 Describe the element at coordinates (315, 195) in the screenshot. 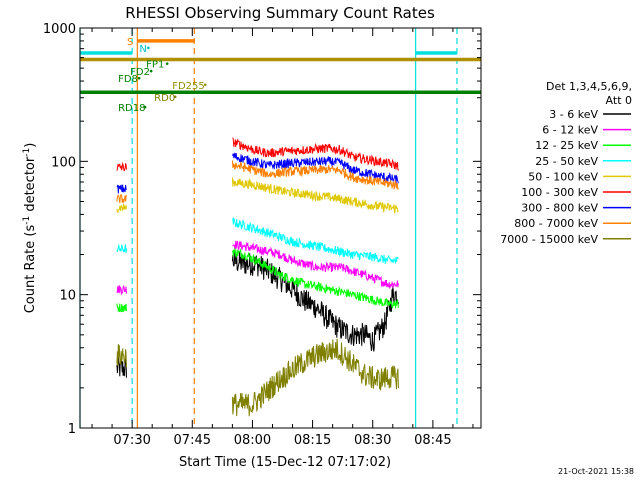

I see `series-4-trace` at that location.